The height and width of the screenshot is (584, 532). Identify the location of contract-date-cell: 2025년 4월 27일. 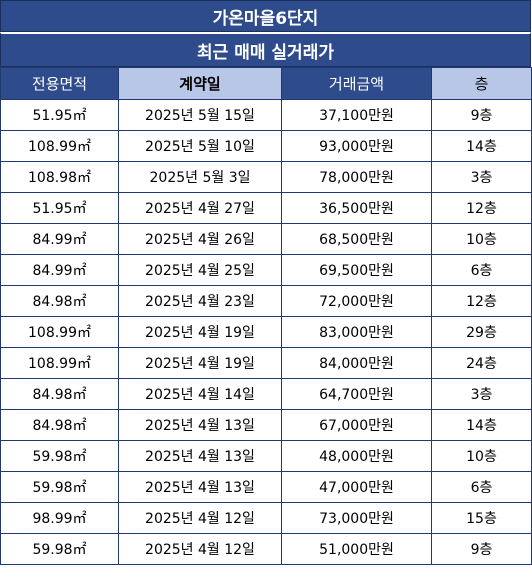
(200, 208).